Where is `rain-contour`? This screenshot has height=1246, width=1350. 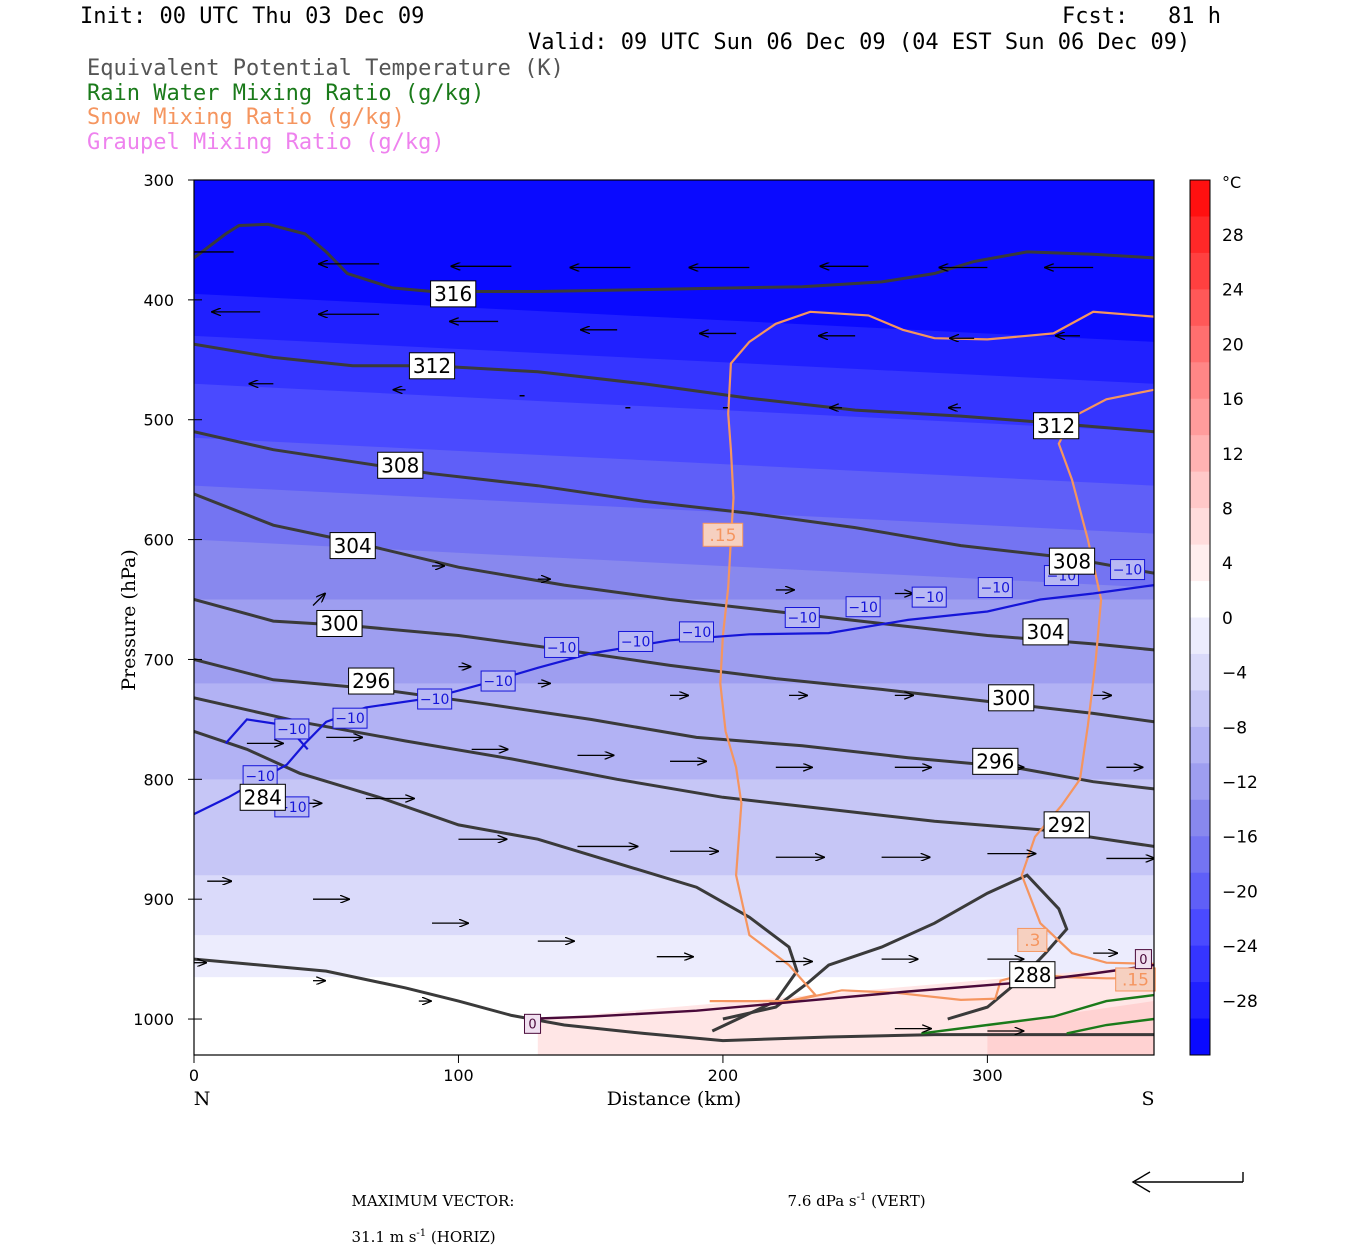 rain-contour is located at coordinates (1037, 1014).